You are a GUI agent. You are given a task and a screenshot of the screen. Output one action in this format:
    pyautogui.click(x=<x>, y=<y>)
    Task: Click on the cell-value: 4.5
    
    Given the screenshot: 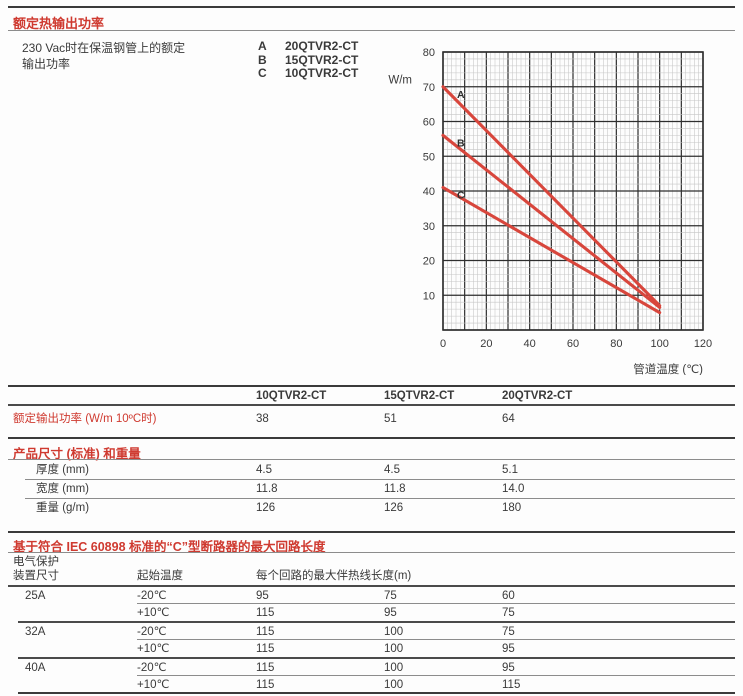 What is the action you would take?
    pyautogui.click(x=392, y=470)
    